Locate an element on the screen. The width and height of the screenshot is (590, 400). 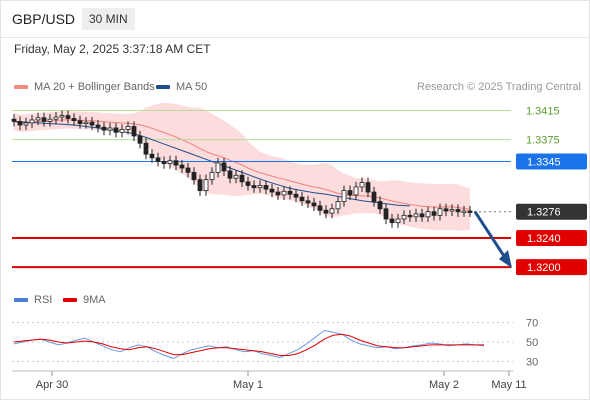
legend-ma50: MA 50 is located at coordinates (181, 87).